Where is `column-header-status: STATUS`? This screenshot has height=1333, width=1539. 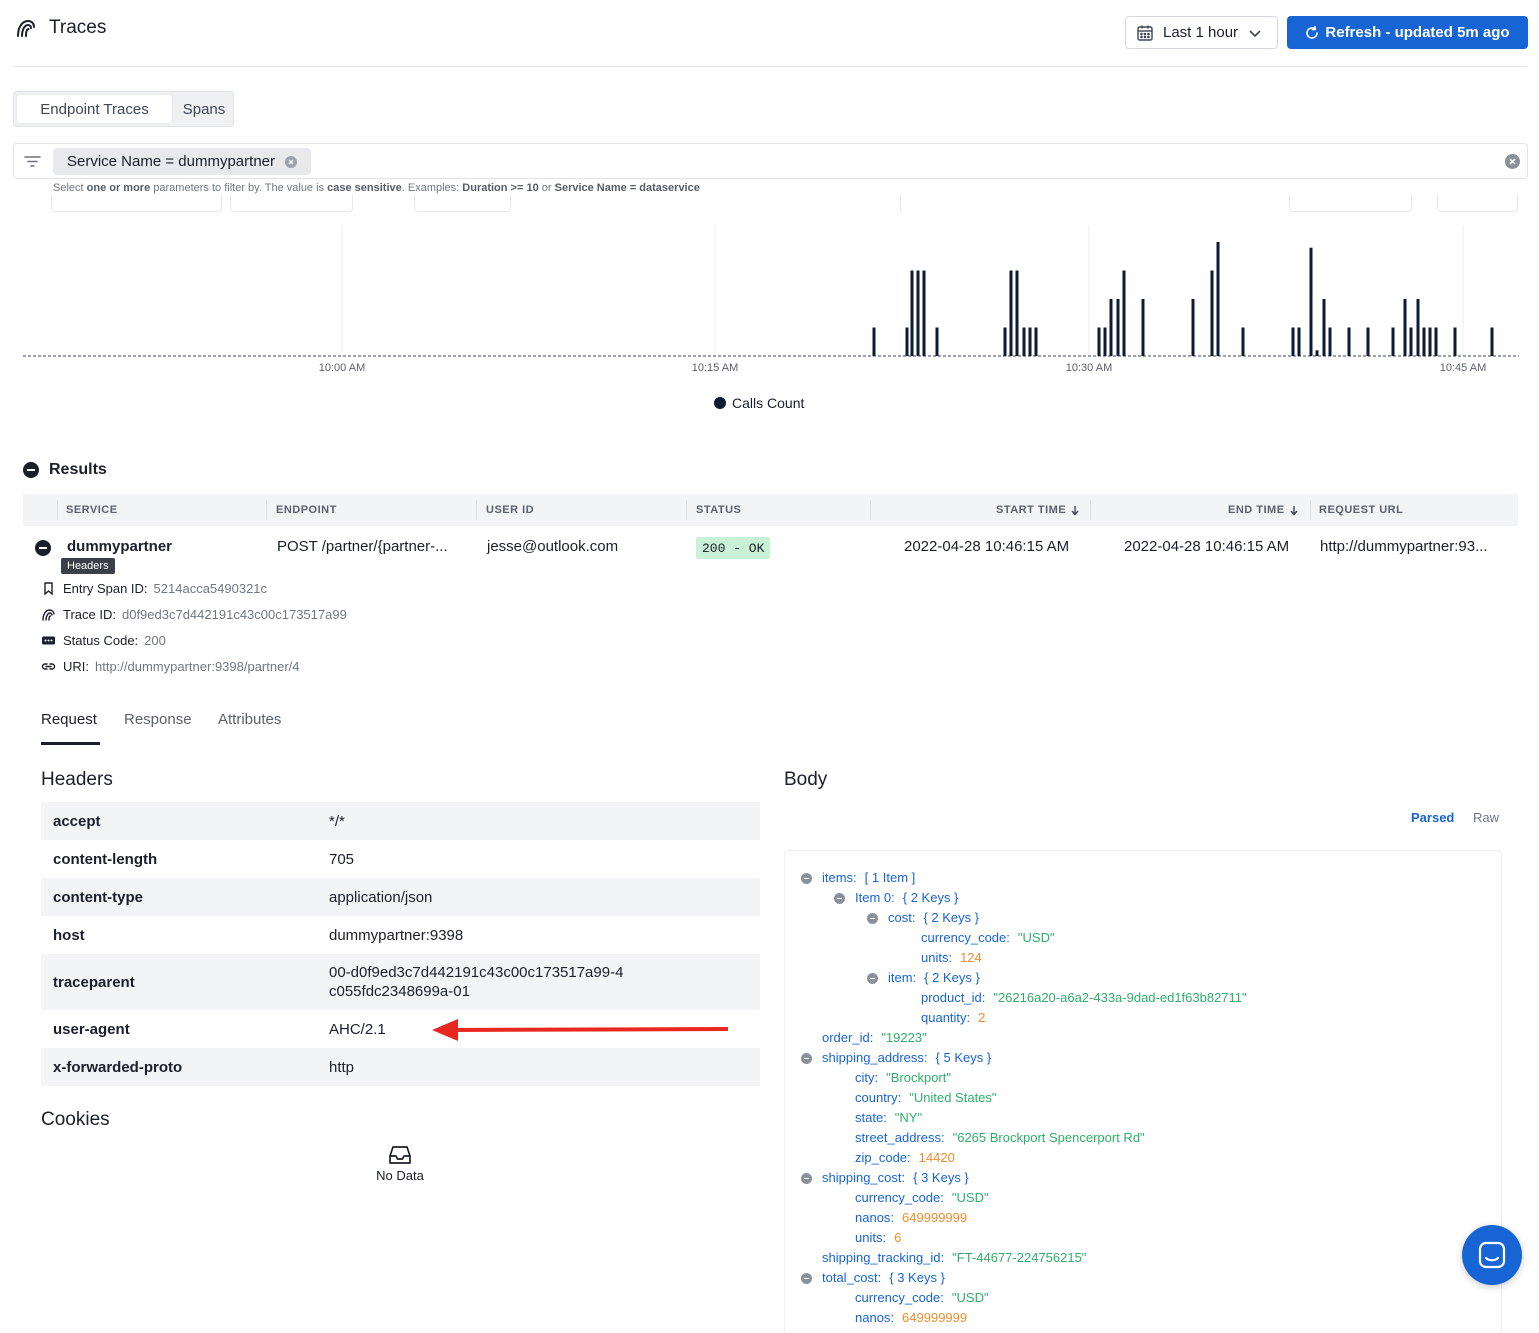 column-header-status: STATUS is located at coordinates (719, 510).